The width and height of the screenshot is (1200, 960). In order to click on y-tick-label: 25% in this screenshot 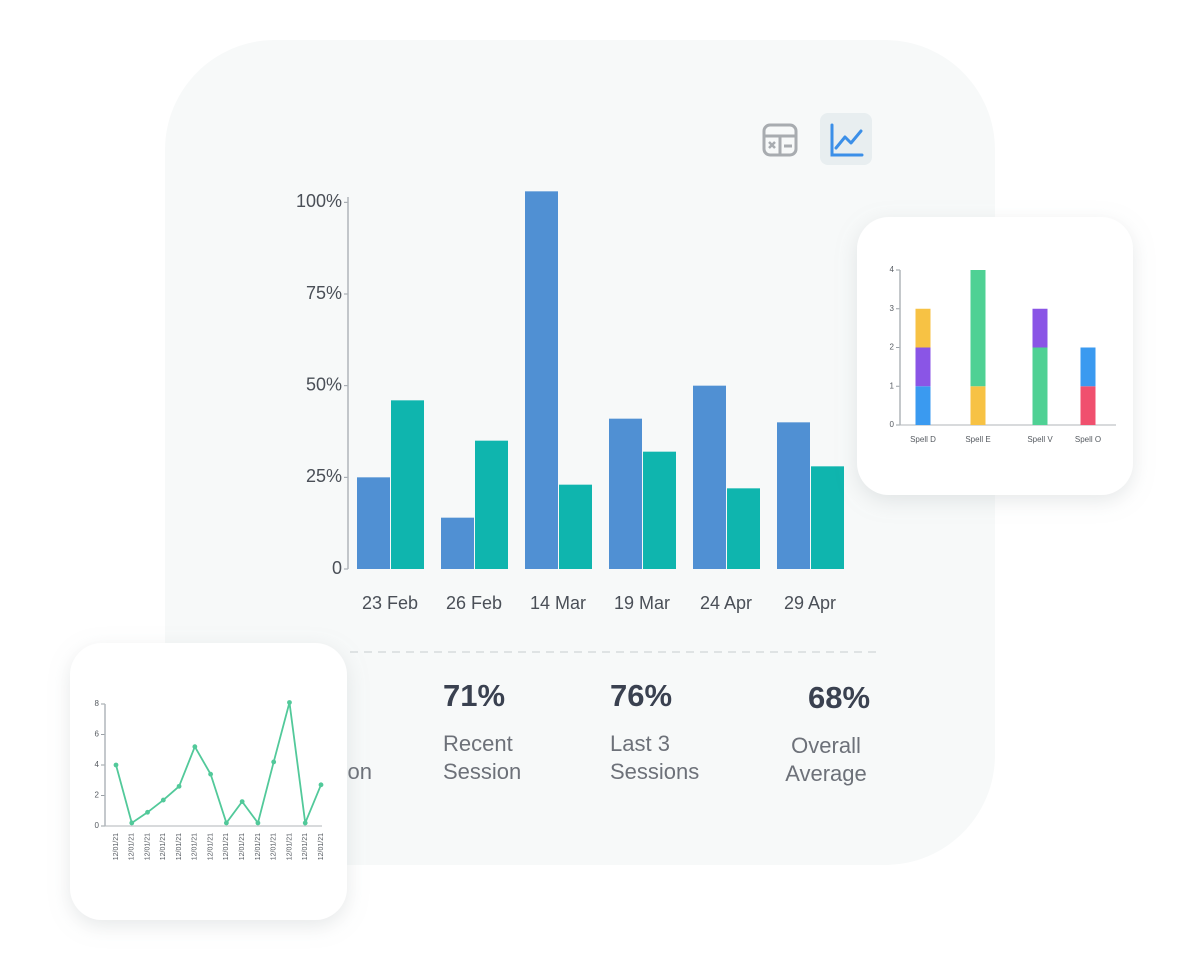, I will do `click(324, 476)`.